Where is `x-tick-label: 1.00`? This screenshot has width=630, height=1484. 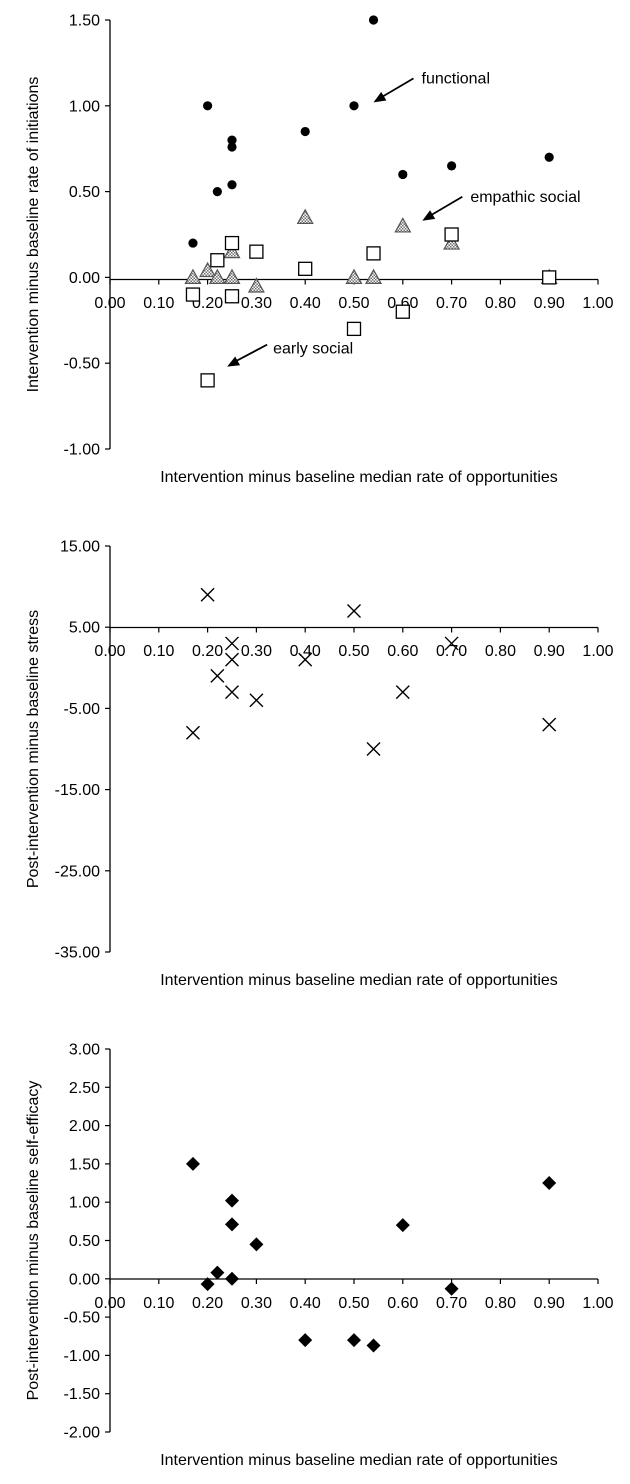
x-tick-label: 1.00 is located at coordinates (597, 1303).